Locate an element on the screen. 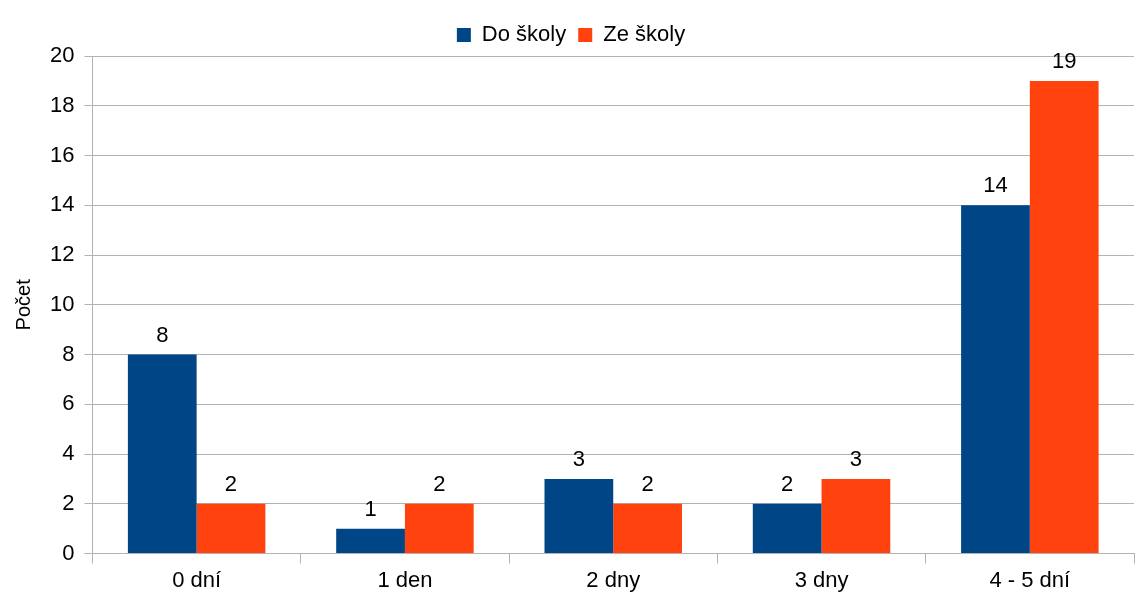 The width and height of the screenshot is (1143, 603). y-tick-label: 16 is located at coordinates (62, 154).